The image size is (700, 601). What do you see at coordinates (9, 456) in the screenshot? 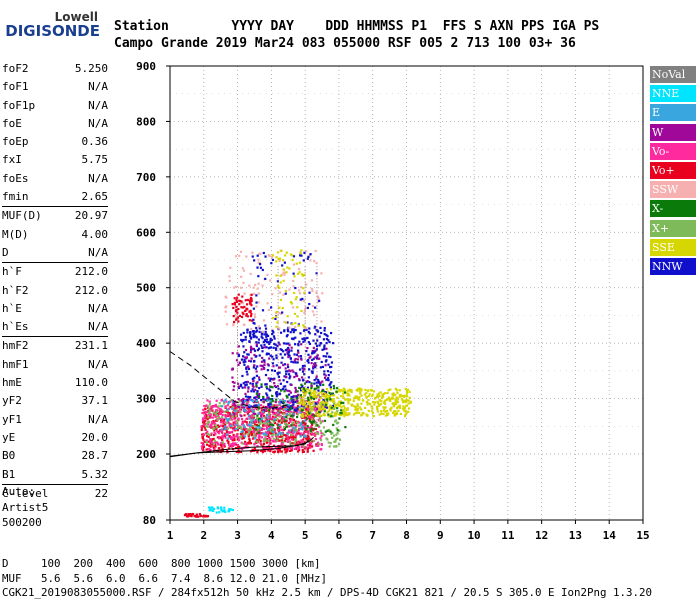
I see `param-label: B0` at bounding box center [9, 456].